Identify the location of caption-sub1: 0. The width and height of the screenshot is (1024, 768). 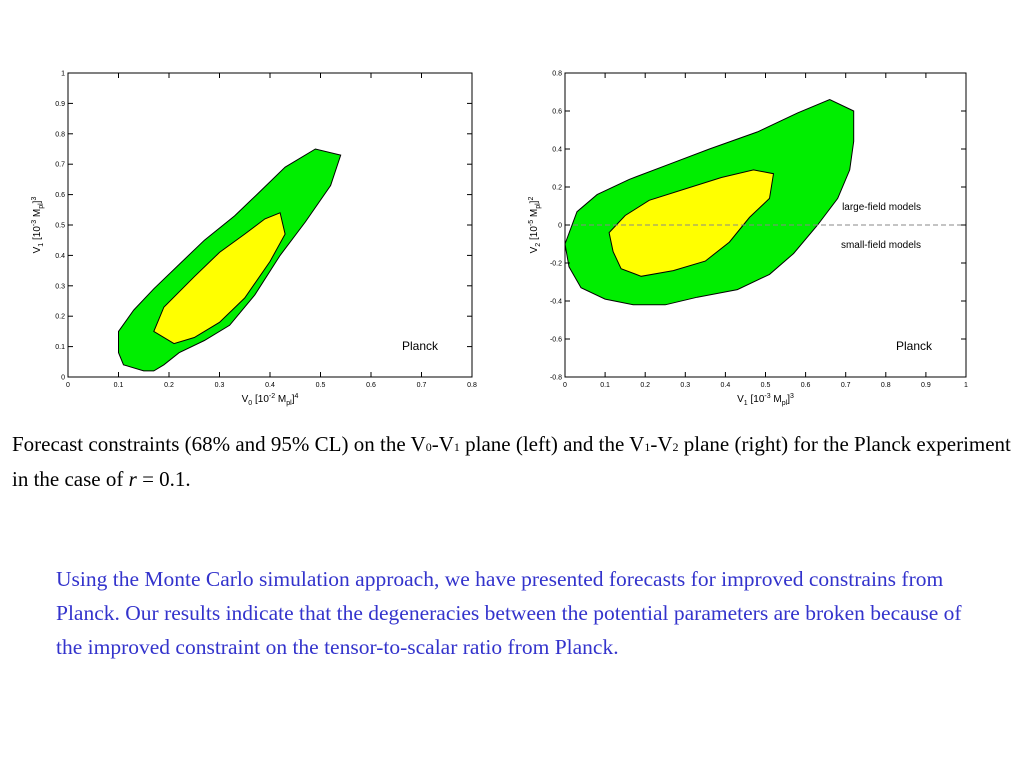
(428, 447).